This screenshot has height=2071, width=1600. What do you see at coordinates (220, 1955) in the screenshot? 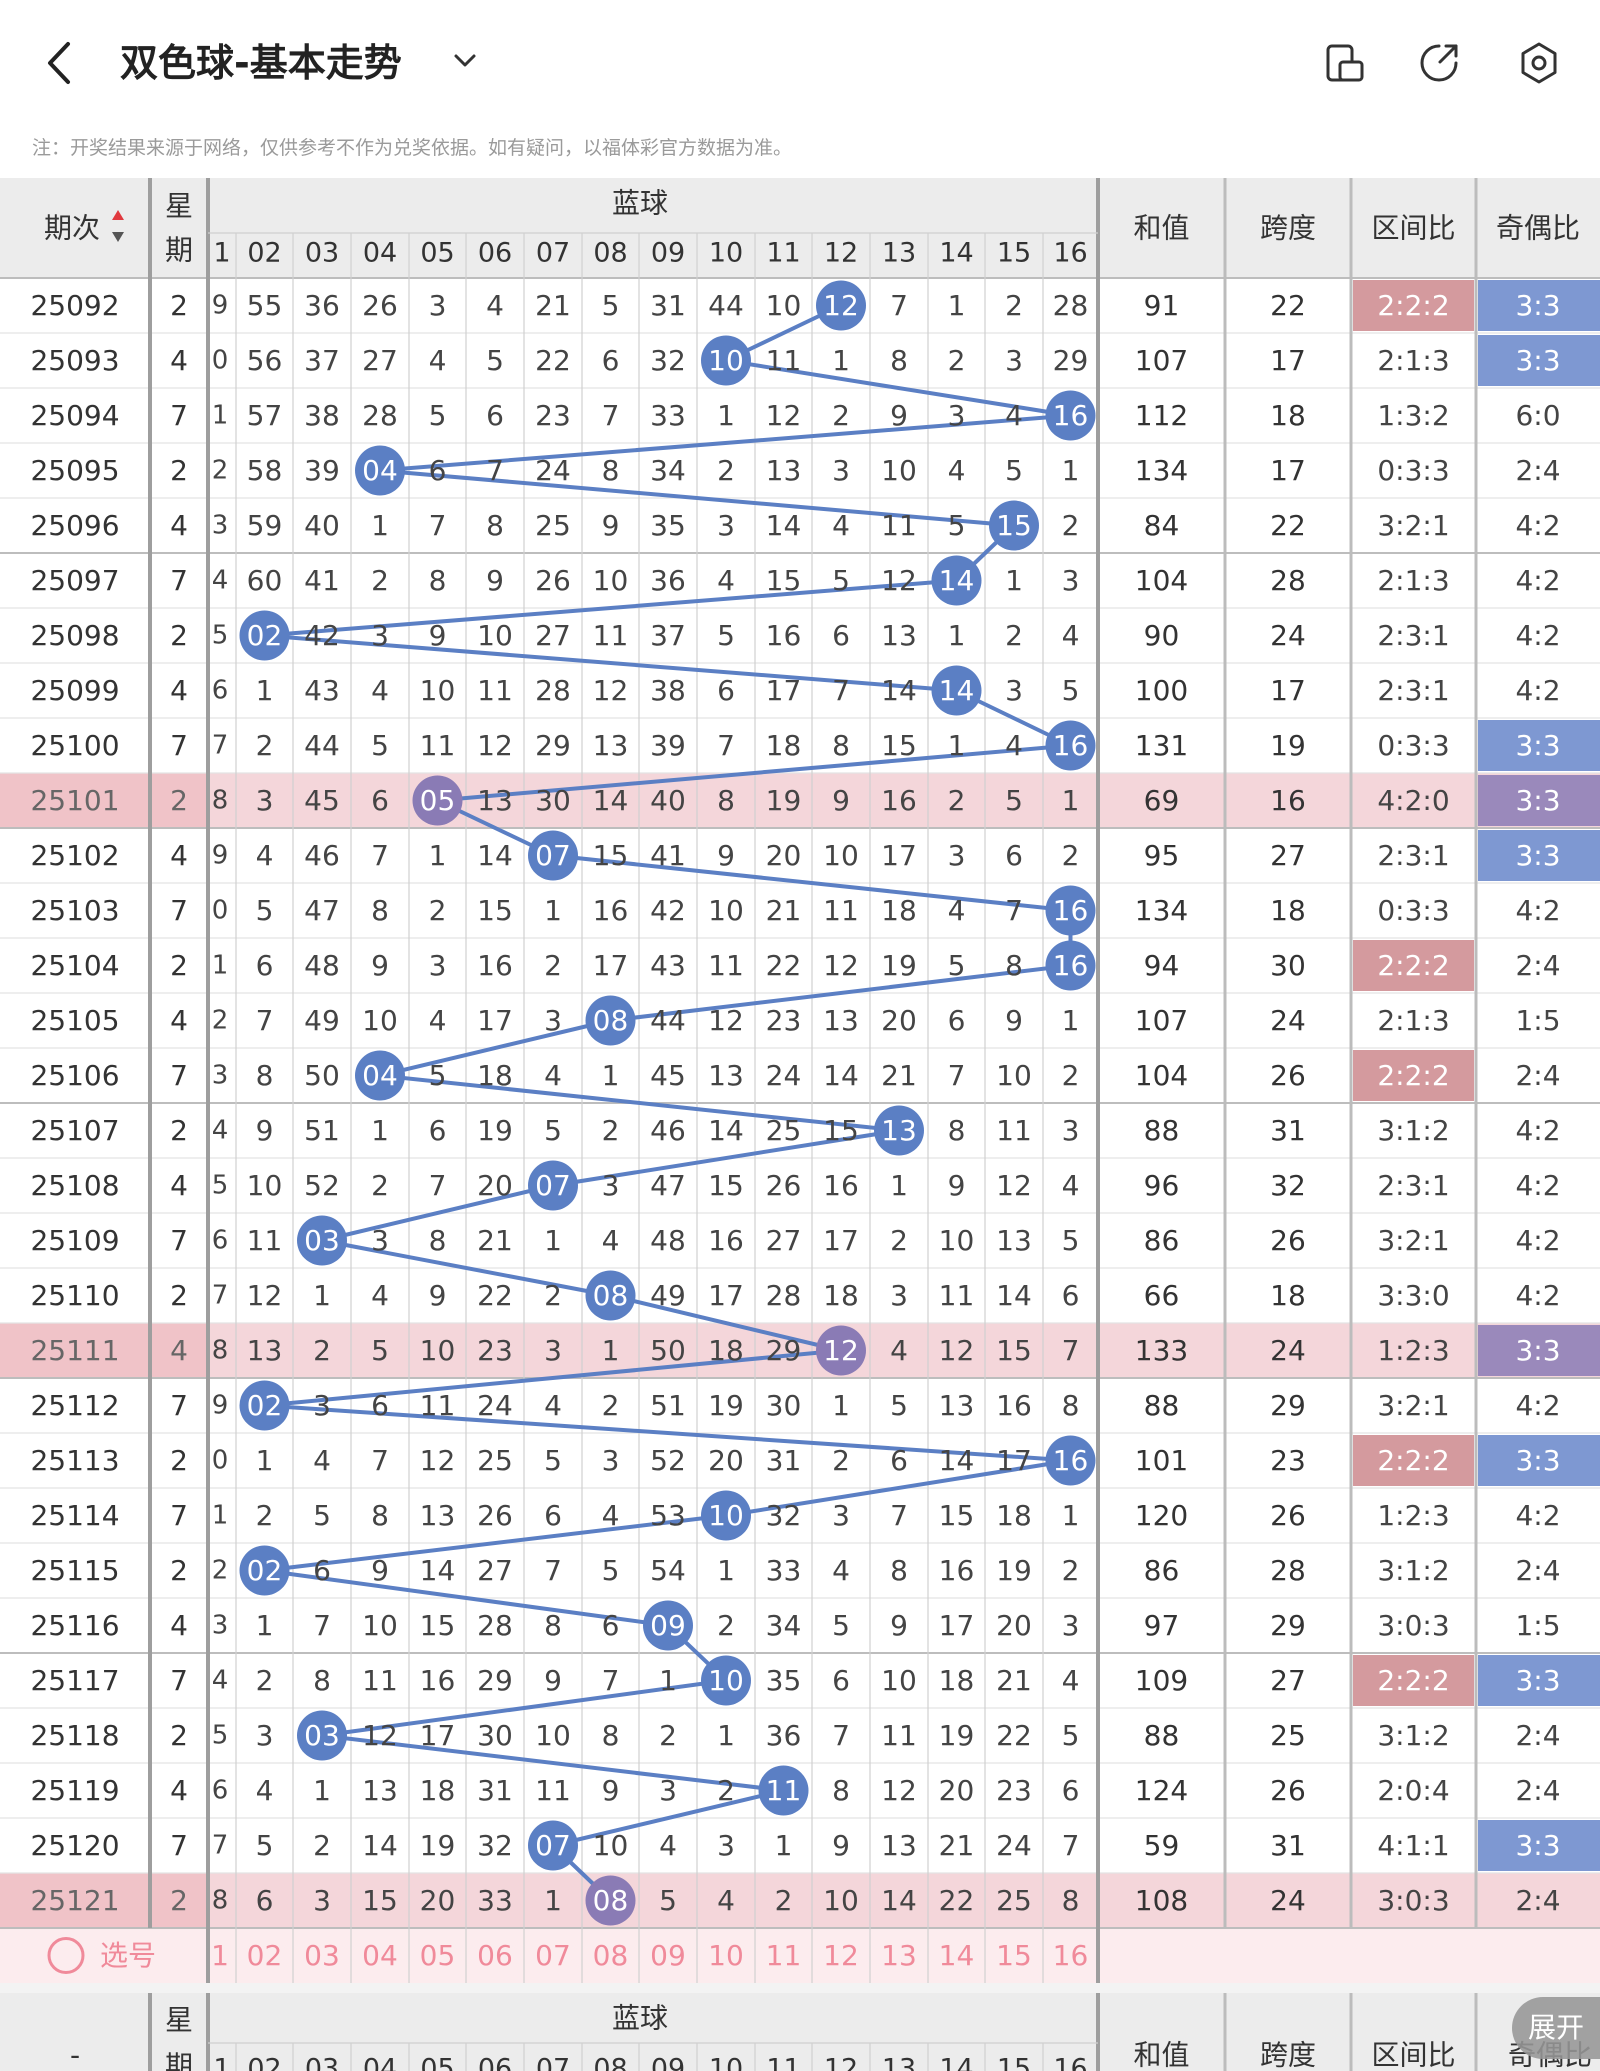
I see `select-blue-number: 1` at bounding box center [220, 1955].